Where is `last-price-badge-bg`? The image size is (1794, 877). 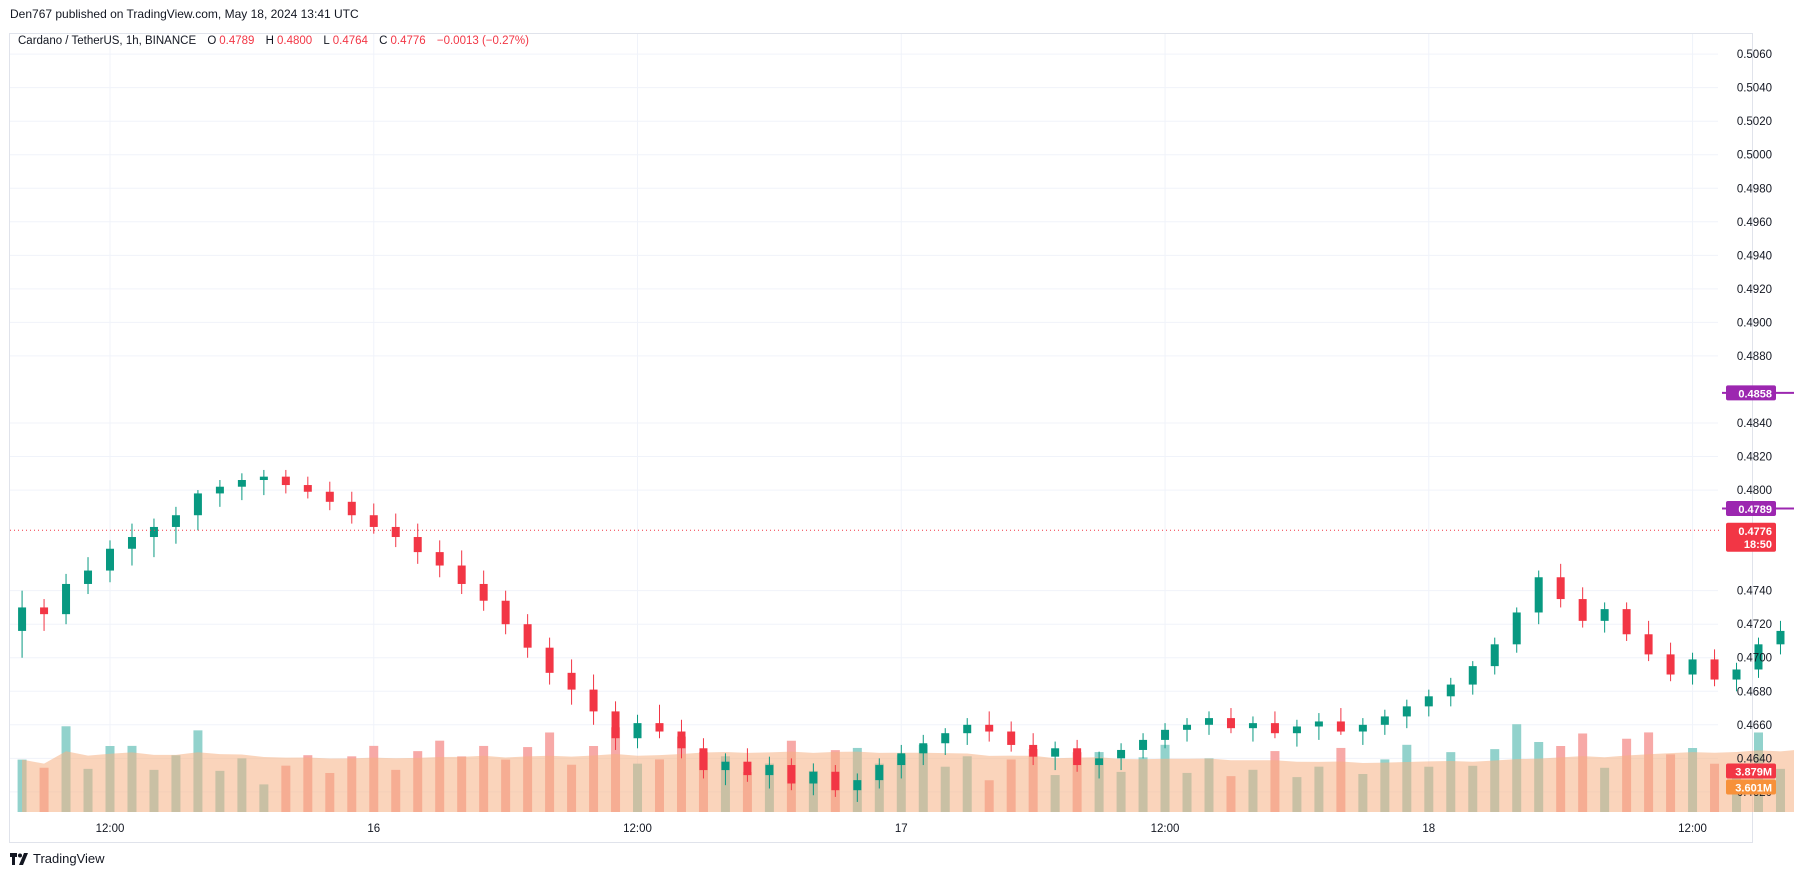
last-price-badge-bg is located at coordinates (1751, 537).